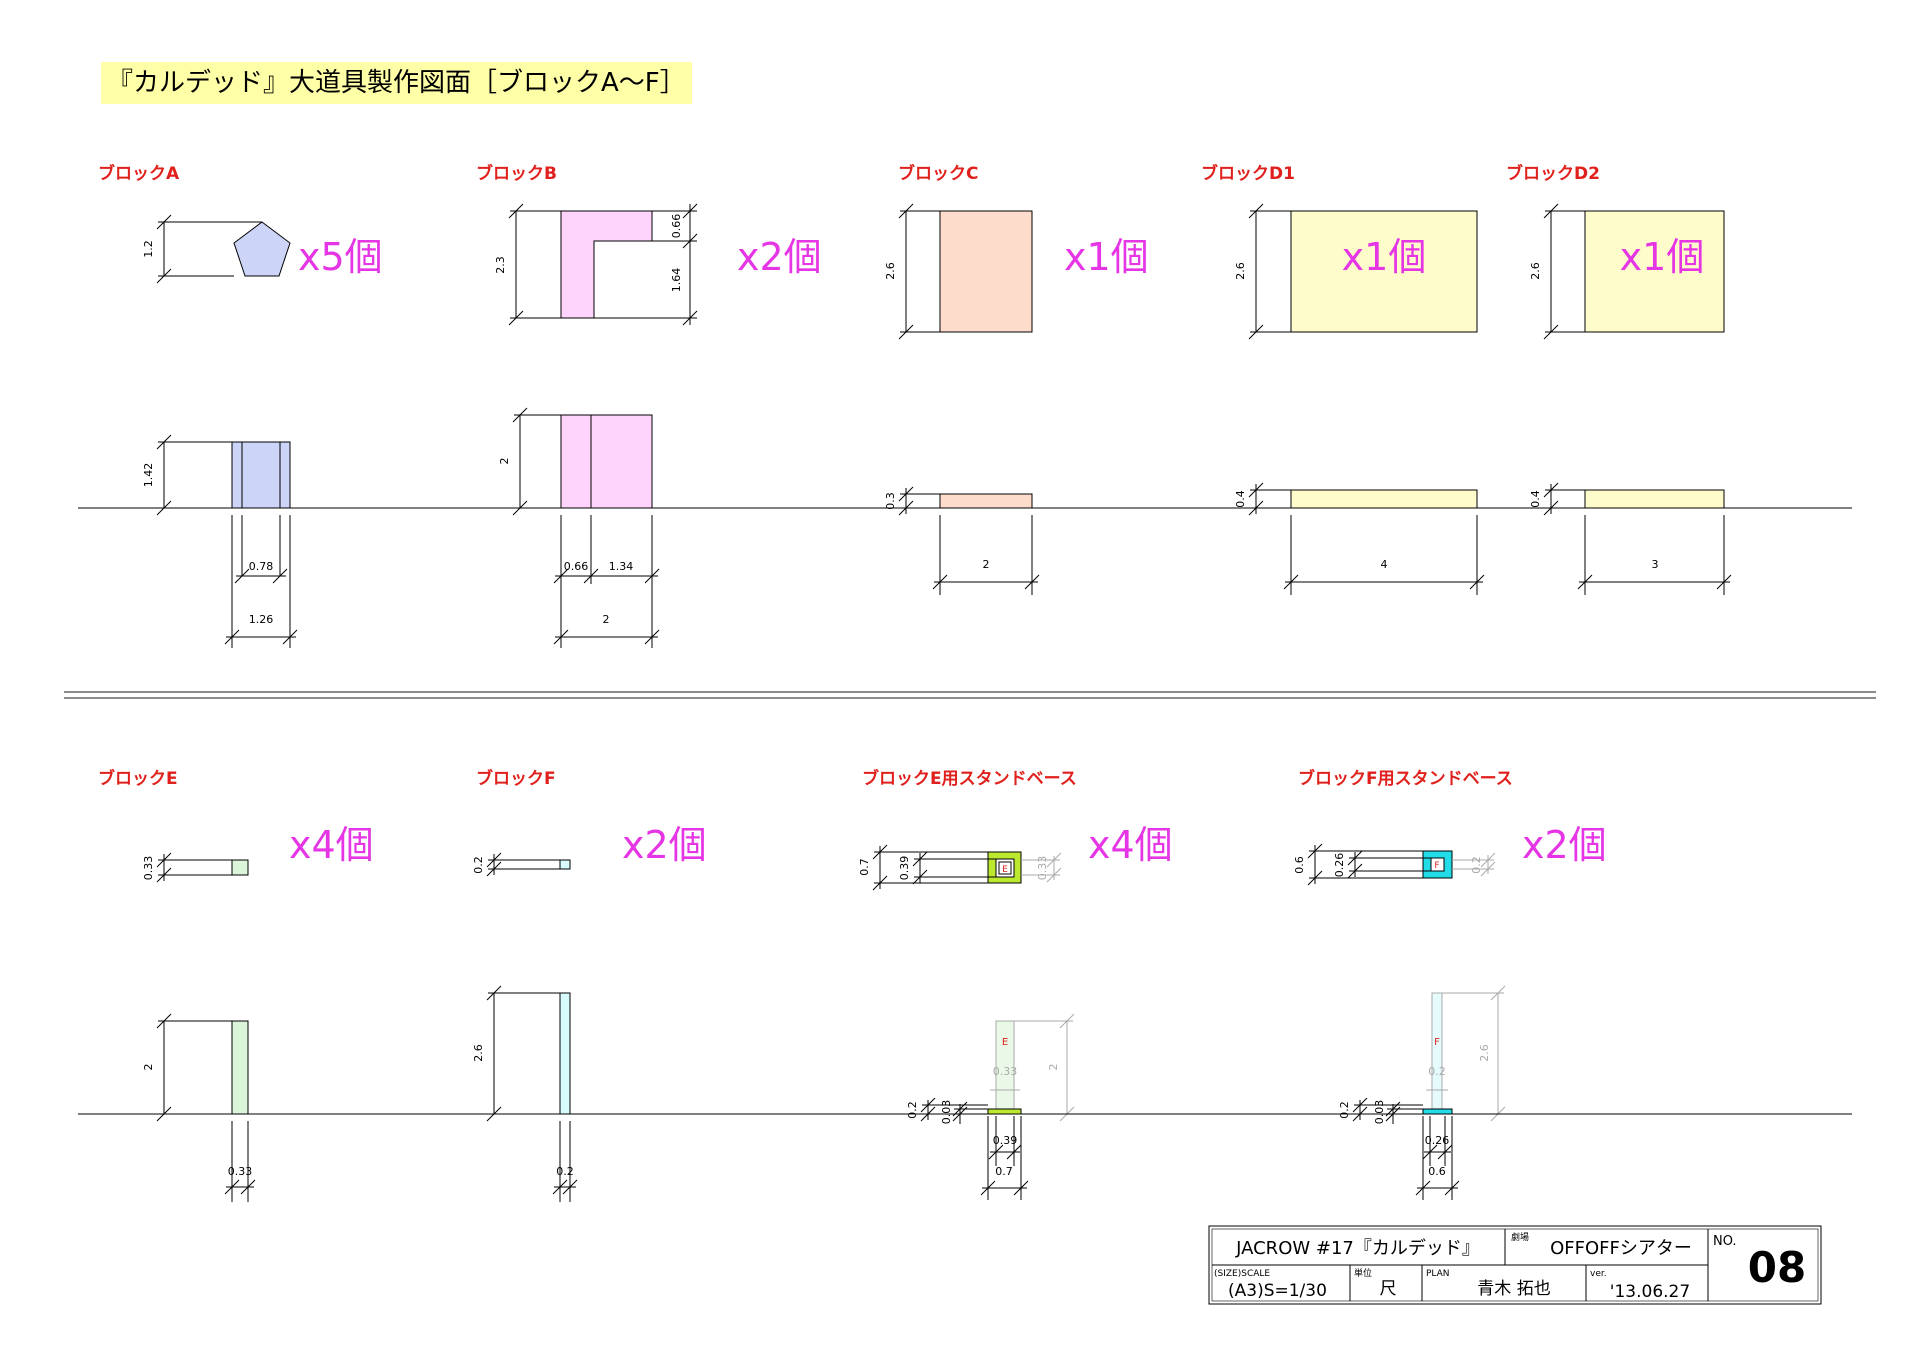 This screenshot has width=1920, height=1357. What do you see at coordinates (1513, 1289) in the screenshot?
I see `tb-plan: 青木 拓也` at bounding box center [1513, 1289].